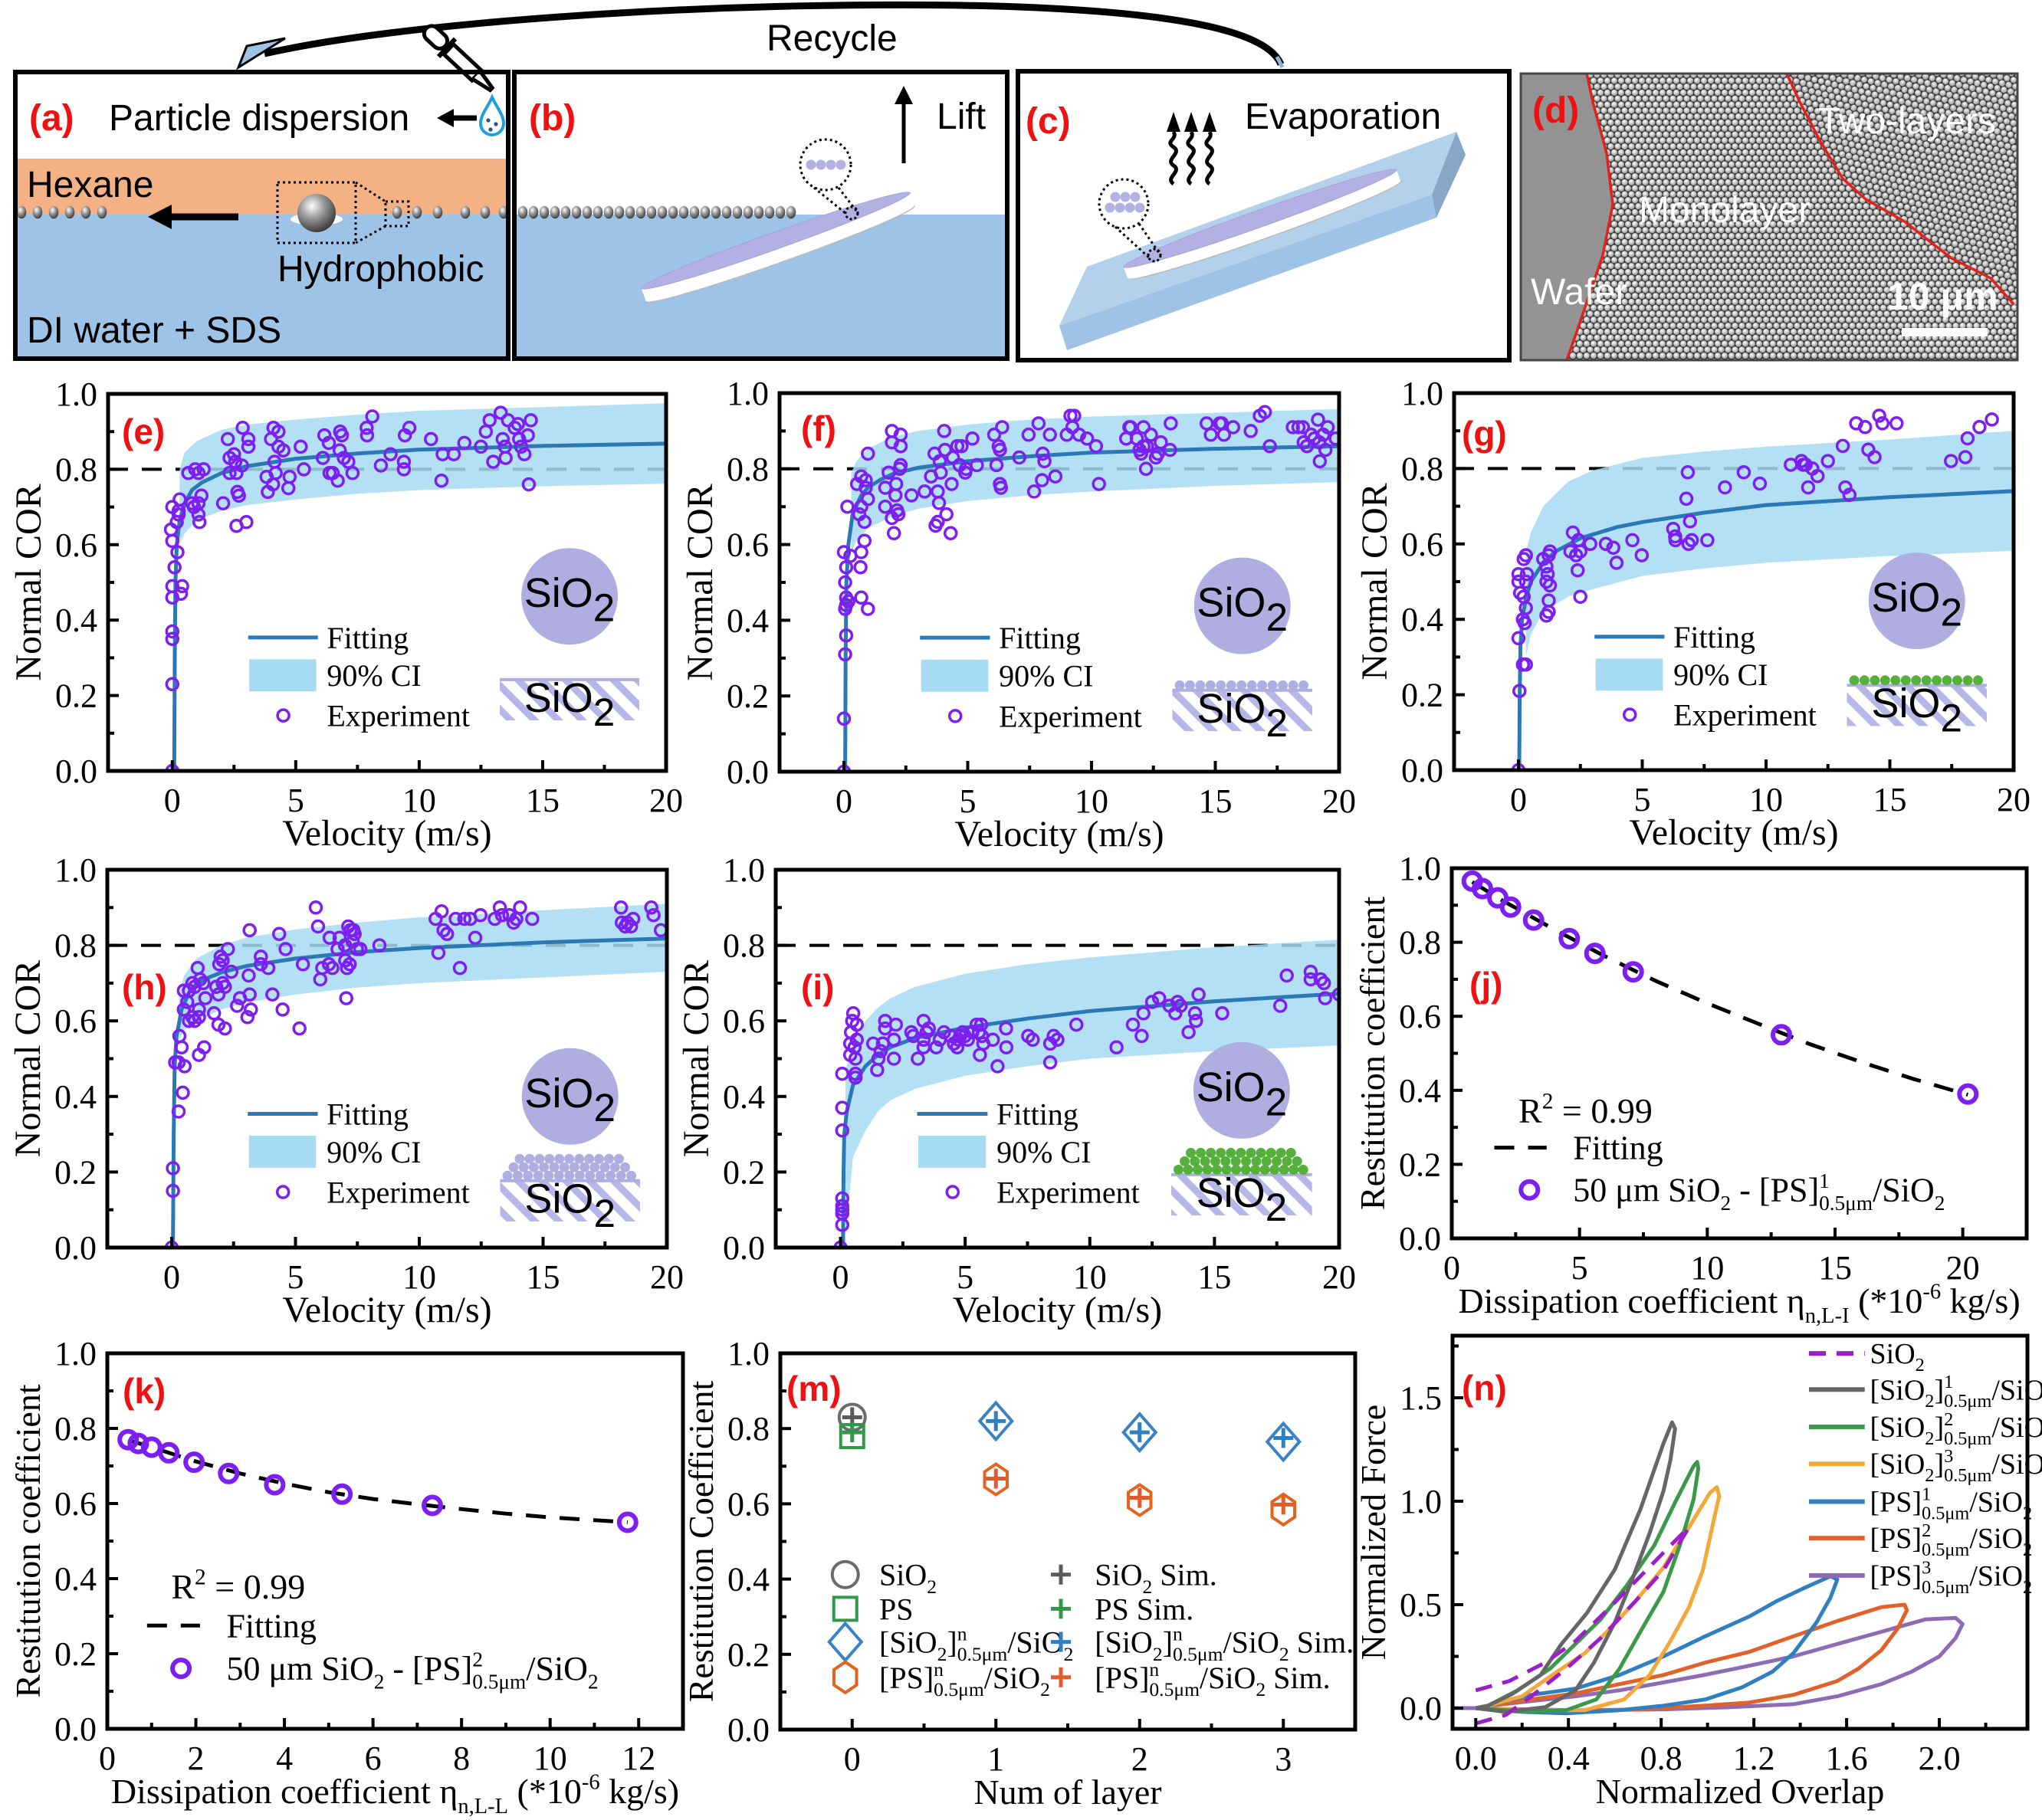  I want to click on legend-marker, so click(1061, 1609).